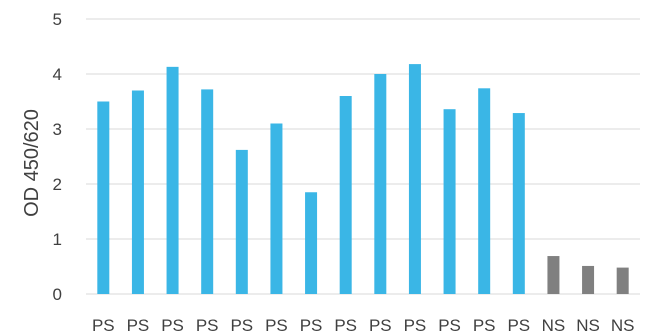 The width and height of the screenshot is (649, 336). Describe the element at coordinates (57, 157) in the screenshot. I see `y-axis-ticks: 0 1 2 3 4 5` at that location.